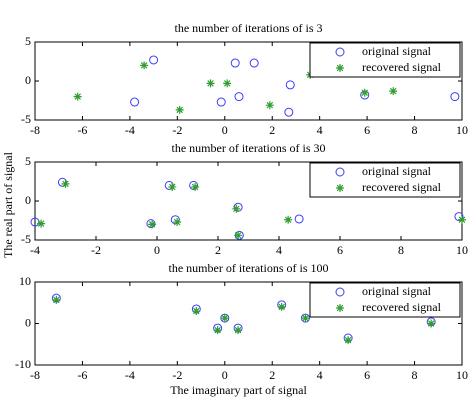 This screenshot has width=474, height=420. Describe the element at coordinates (25, 281) in the screenshot. I see `y-tick-label: 10` at that location.